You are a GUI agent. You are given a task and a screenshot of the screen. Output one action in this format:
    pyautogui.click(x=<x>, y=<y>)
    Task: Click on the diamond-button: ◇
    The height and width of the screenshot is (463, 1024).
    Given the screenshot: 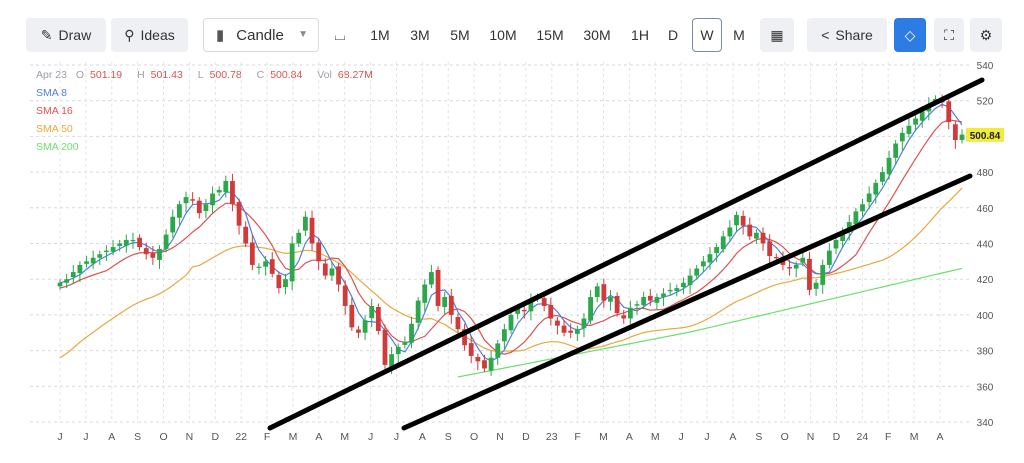 What is the action you would take?
    pyautogui.click(x=910, y=35)
    